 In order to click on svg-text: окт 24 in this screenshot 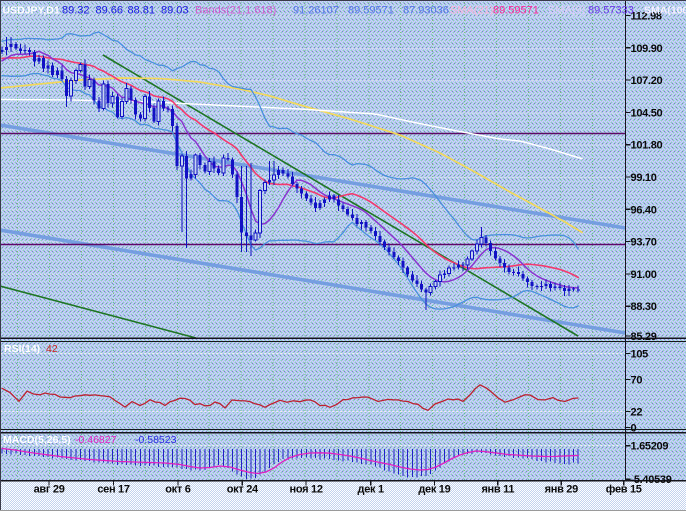, I will do `click(243, 490)`.